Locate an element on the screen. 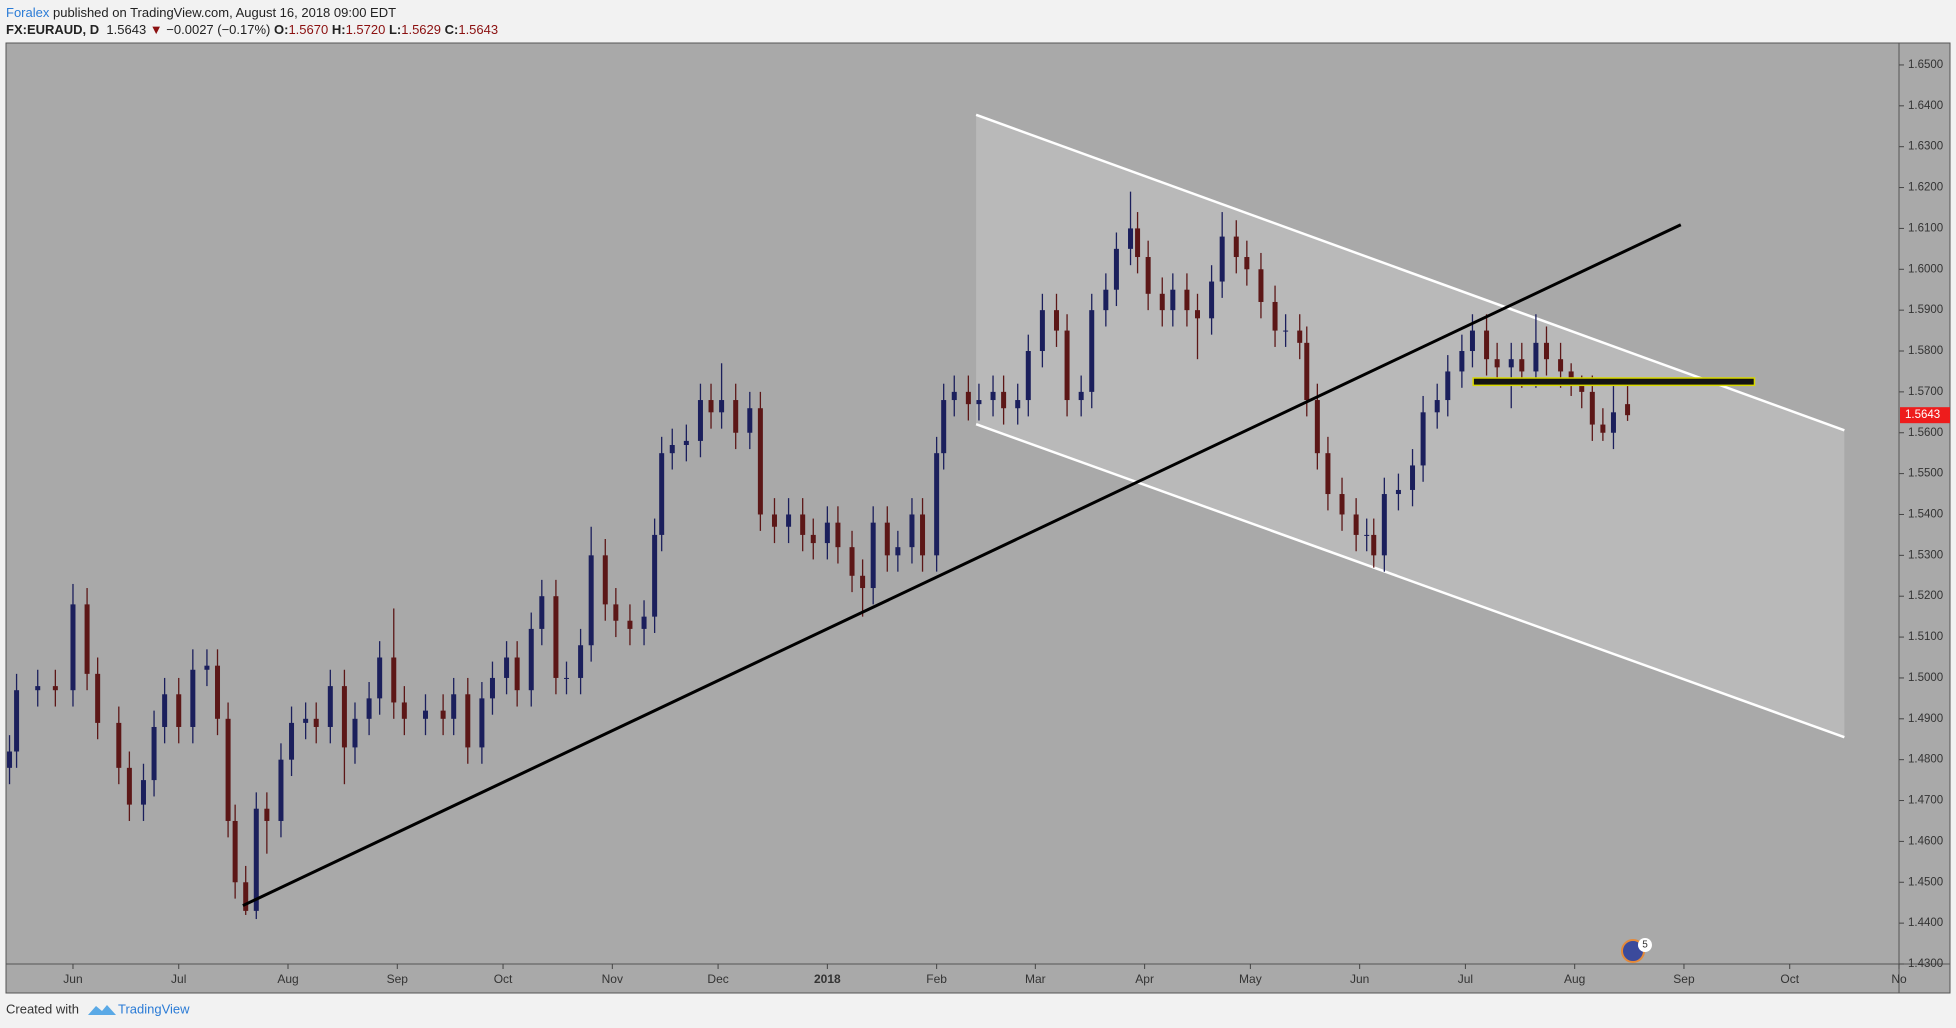 Image resolution: width=1956 pixels, height=1028 pixels. y-tick-label: 1.5500 is located at coordinates (1925, 474).